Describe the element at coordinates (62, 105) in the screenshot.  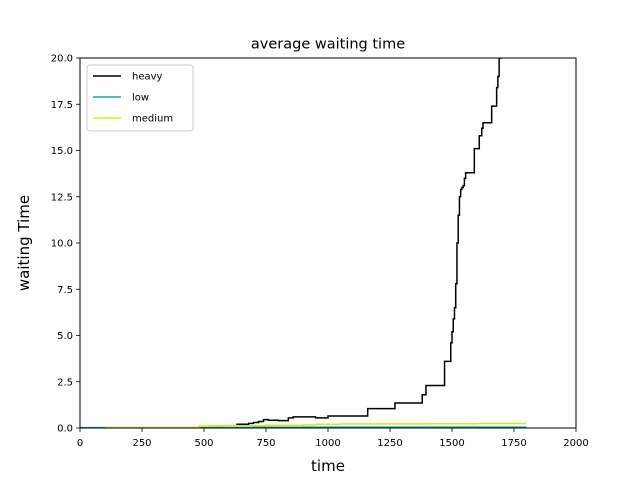
I see `y-tick-label: 17.5` at that location.